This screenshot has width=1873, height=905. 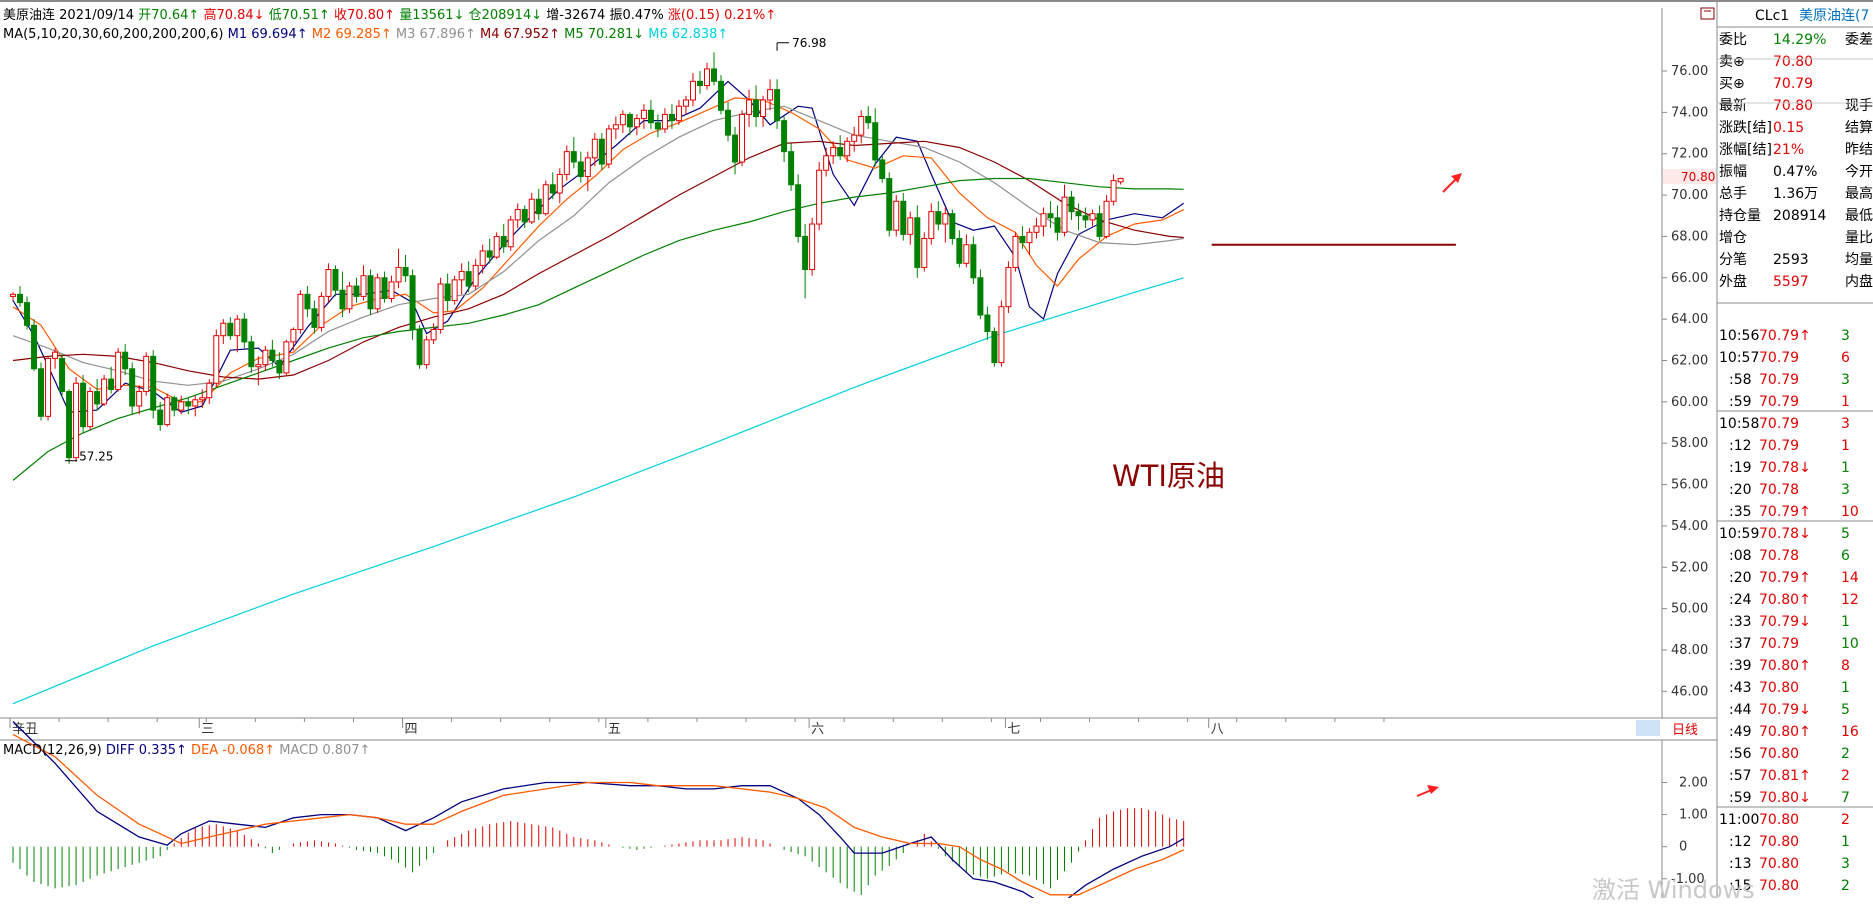 I want to click on quote-label: 总手, so click(x=1733, y=194).